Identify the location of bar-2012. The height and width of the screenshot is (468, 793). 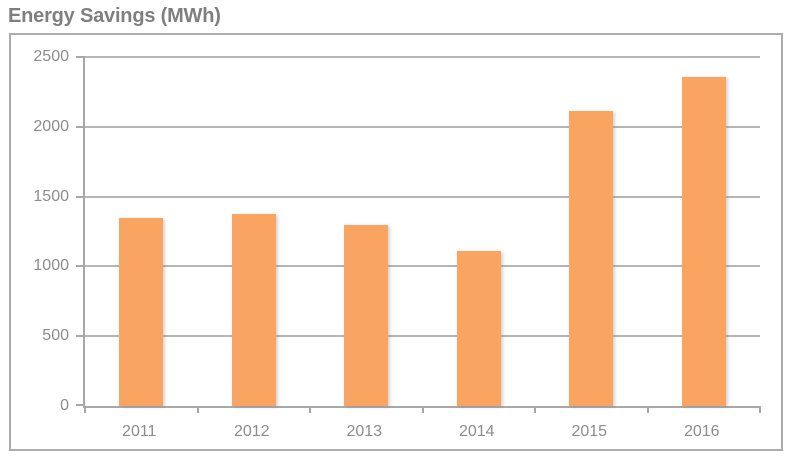
(254, 310).